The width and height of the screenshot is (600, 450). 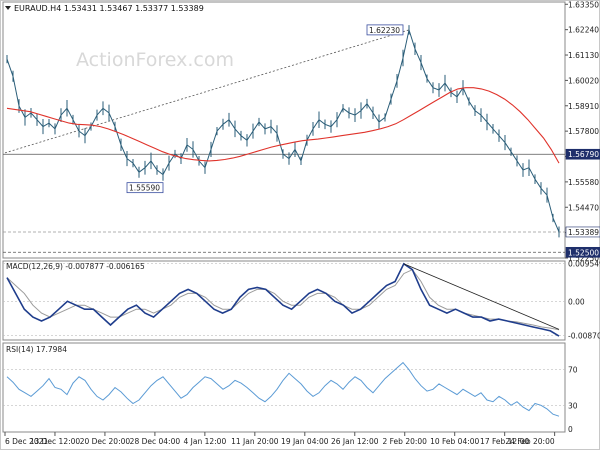 I want to click on price-level-label: 1.52500, so click(x=583, y=252).